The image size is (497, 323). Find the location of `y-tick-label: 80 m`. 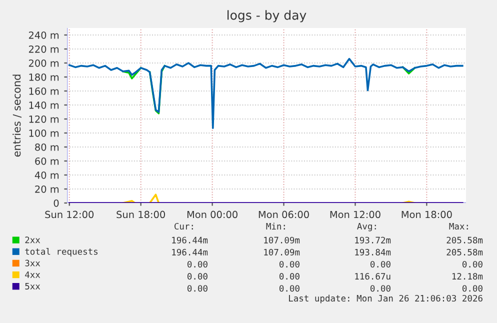

y-tick-label: 80 m is located at coordinates (47, 147).